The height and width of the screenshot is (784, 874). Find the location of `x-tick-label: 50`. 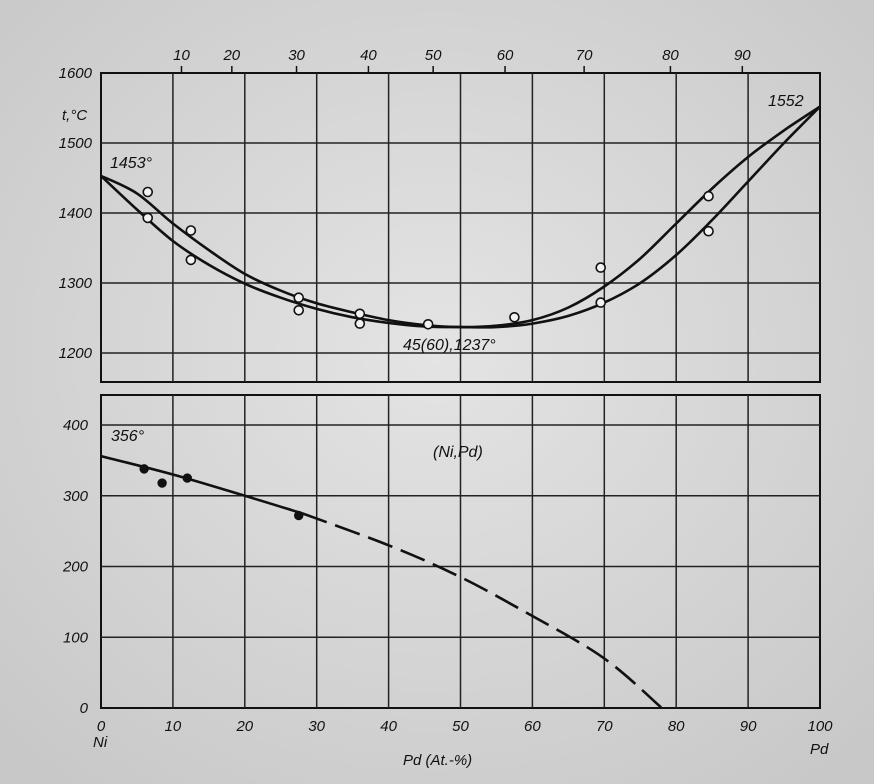

x-tick-label: 50 is located at coordinates (460, 726).